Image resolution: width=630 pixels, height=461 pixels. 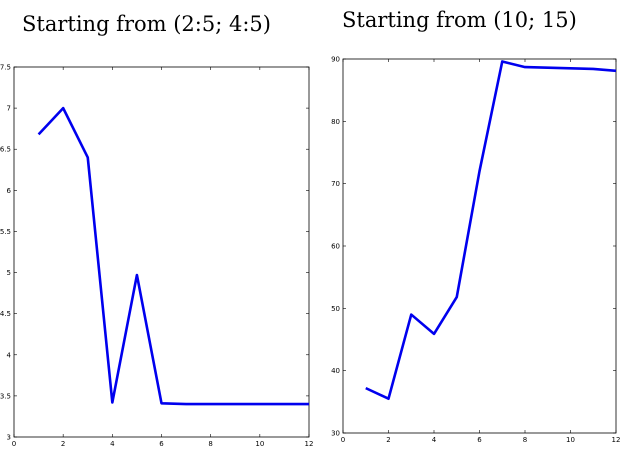 I want to click on y-tick-label: 3, so click(x=9, y=438).